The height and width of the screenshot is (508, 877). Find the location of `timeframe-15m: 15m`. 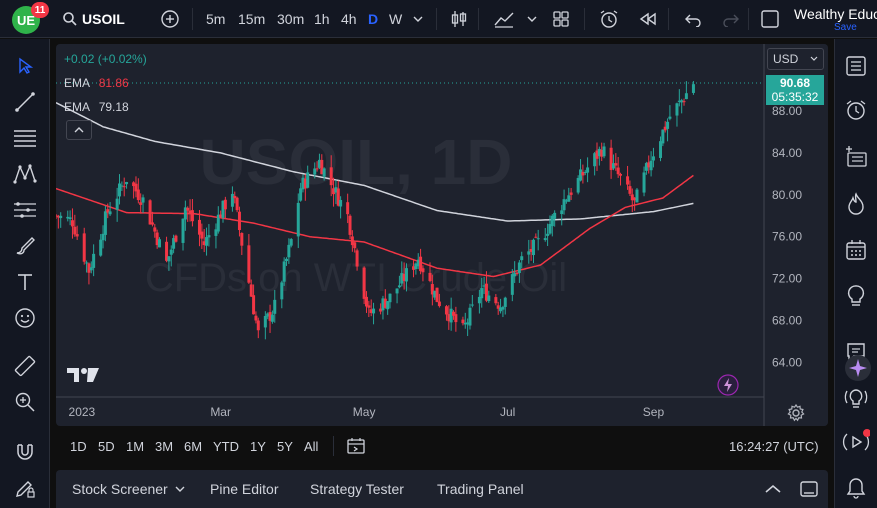

timeframe-15m: 15m is located at coordinates (252, 19).